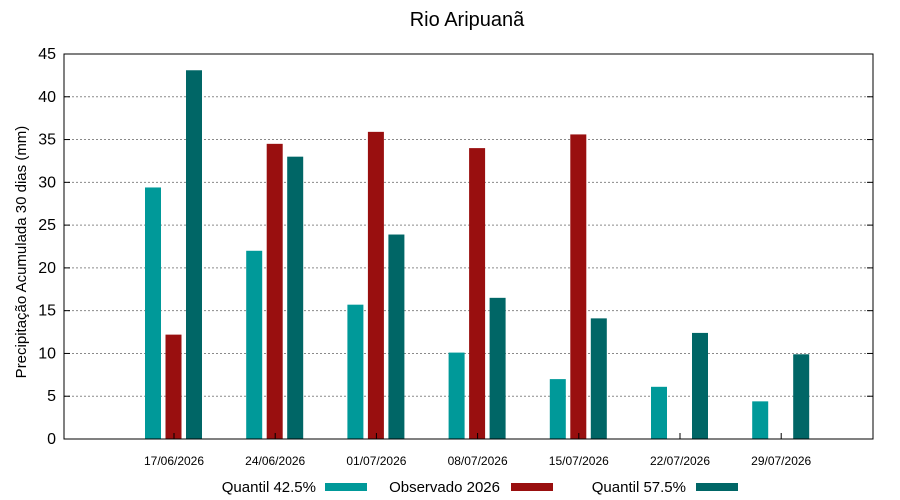 The width and height of the screenshot is (900, 500). Describe the element at coordinates (639, 487) in the screenshot. I see `legend-label: Quantil 57.5%` at that location.